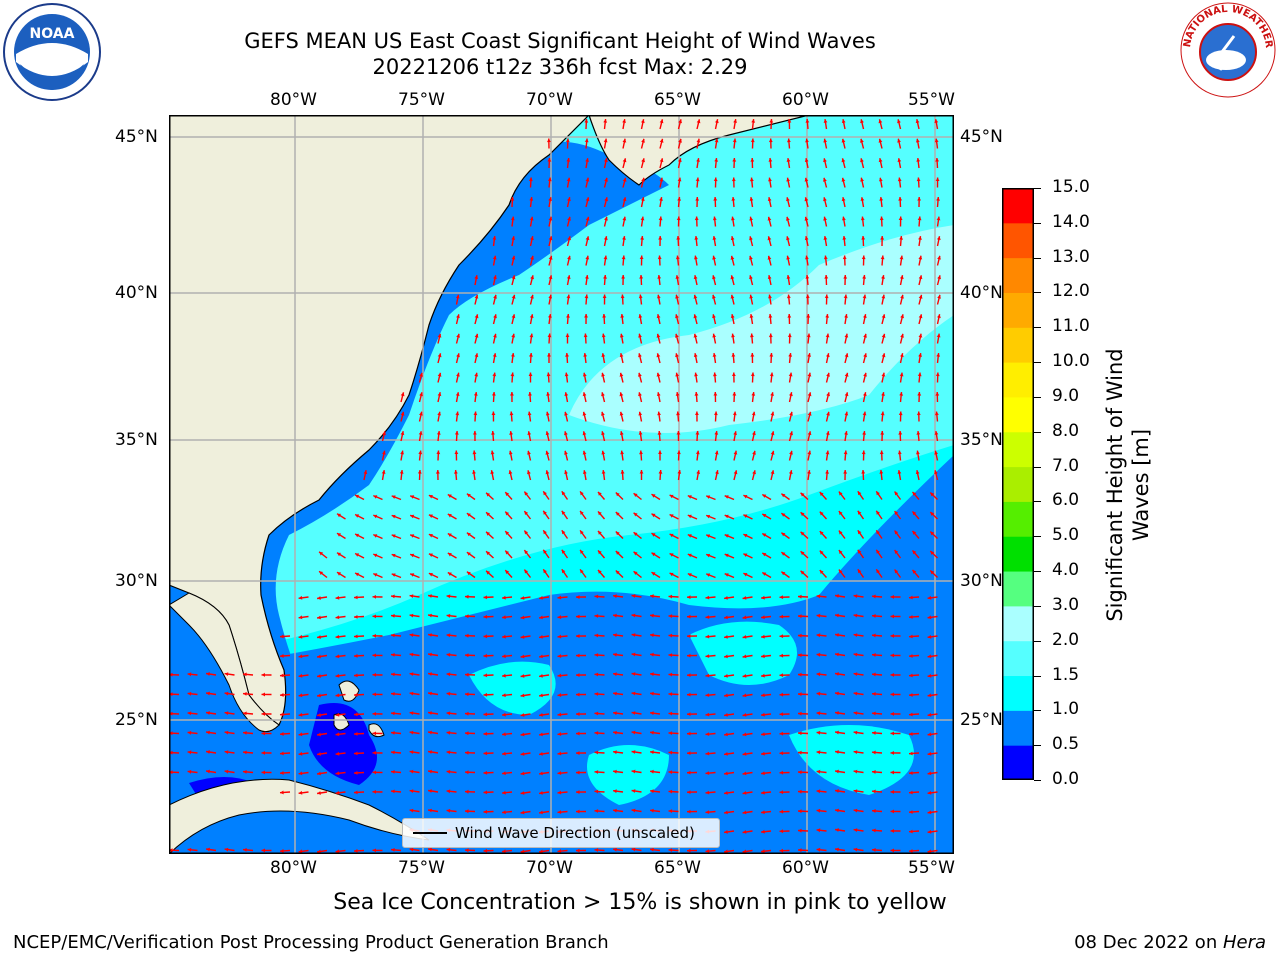 The image size is (1280, 960). What do you see at coordinates (1066, 674) in the screenshot?
I see `colorbar-tick-label: 1.5` at bounding box center [1066, 674].